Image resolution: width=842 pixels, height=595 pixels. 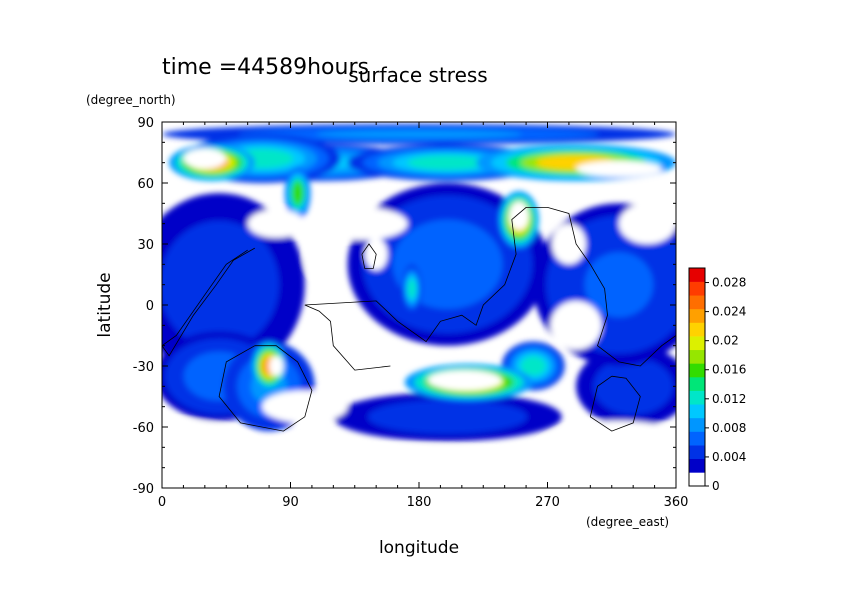 I want to click on colorbar-tick-label: 0.028, so click(x=729, y=283).